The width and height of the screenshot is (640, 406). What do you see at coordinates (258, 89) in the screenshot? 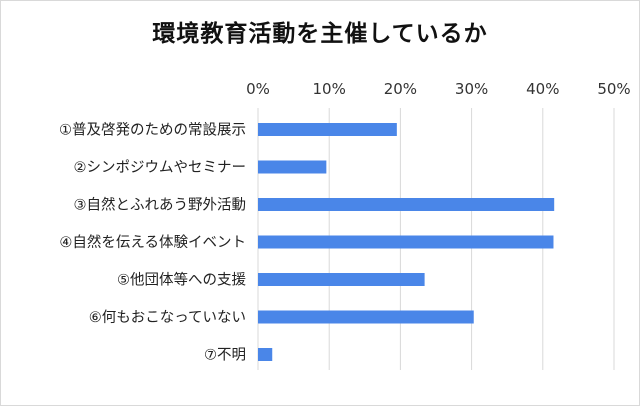
I see `x-tick-label: 0%` at bounding box center [258, 89].